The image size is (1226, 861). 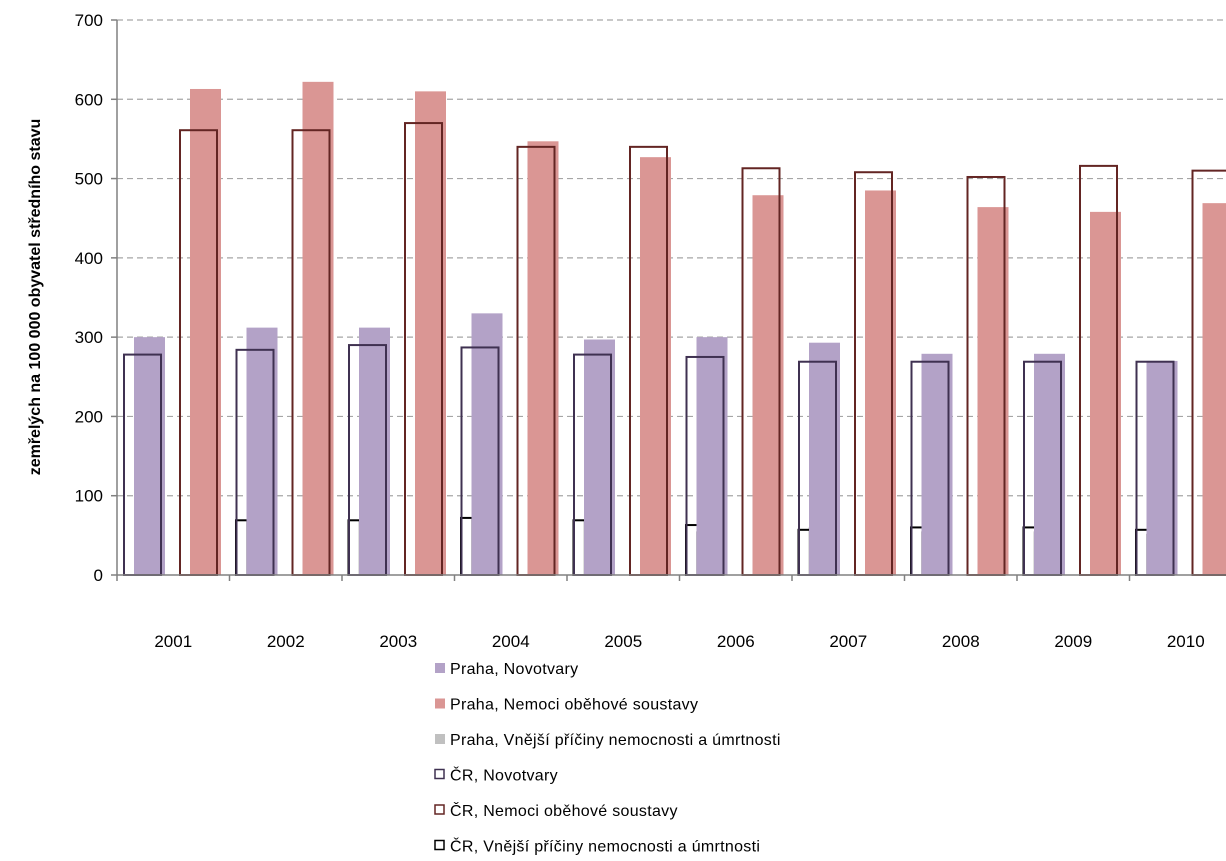 I want to click on x-tick-label: 2003, so click(x=398, y=641).